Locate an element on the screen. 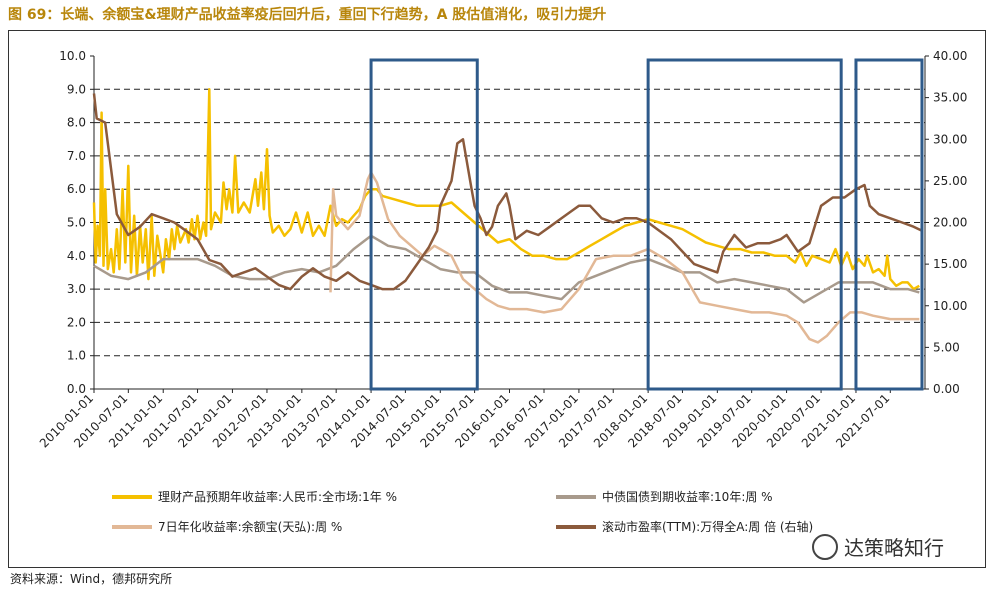 This screenshot has height=590, width=994. watermark-text: 达策略知行 is located at coordinates (894, 548).